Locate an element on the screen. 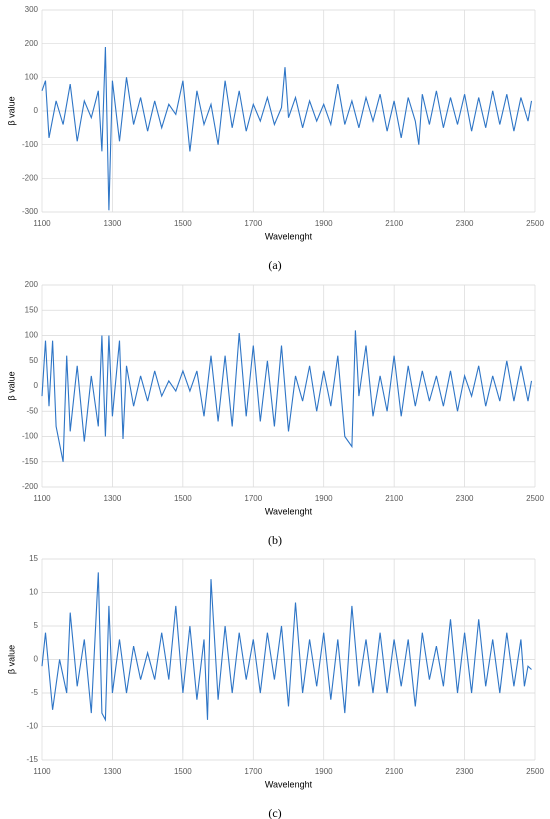 The image size is (550, 819). y-tick-label: -150 is located at coordinates (30, 461).